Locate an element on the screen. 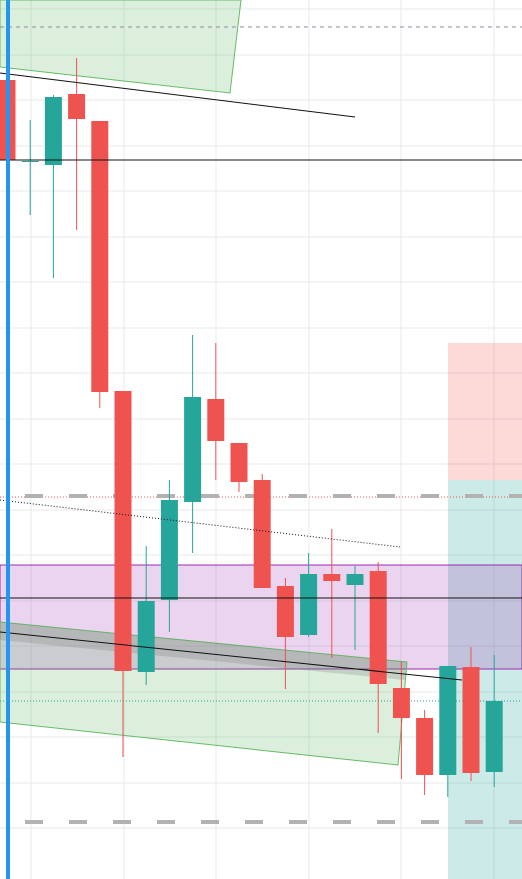 This screenshot has height=879, width=522. range-band is located at coordinates (261, 617).